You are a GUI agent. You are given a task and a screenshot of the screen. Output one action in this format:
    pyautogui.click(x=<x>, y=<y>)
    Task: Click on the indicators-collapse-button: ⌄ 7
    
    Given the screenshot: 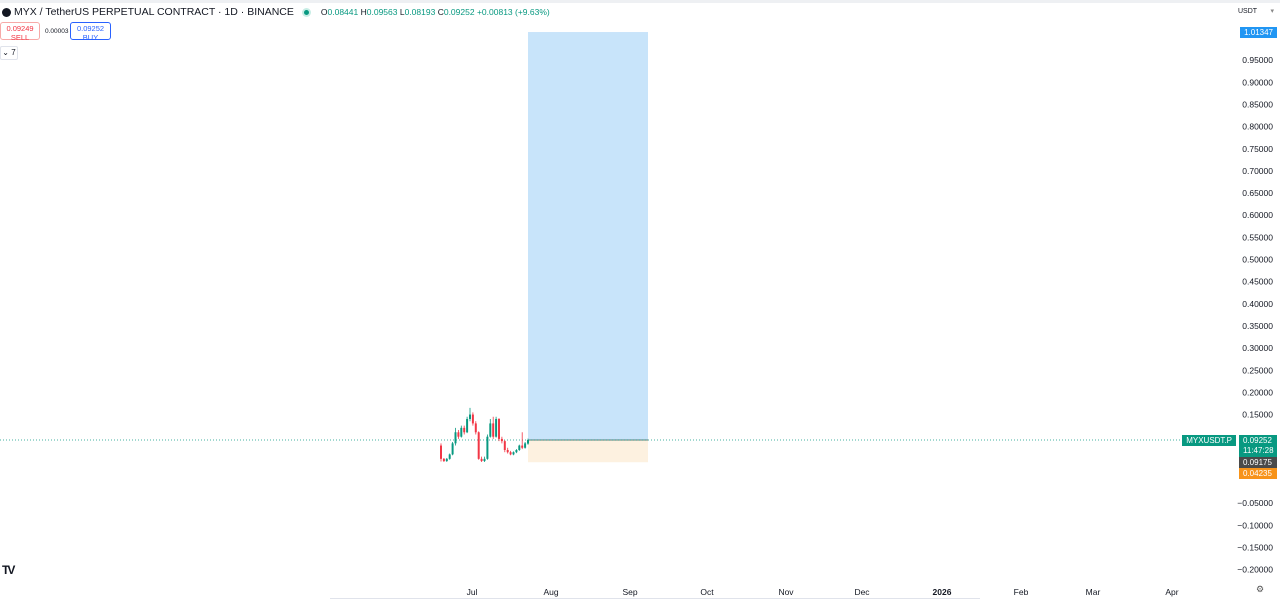 What is the action you would take?
    pyautogui.click(x=9, y=53)
    